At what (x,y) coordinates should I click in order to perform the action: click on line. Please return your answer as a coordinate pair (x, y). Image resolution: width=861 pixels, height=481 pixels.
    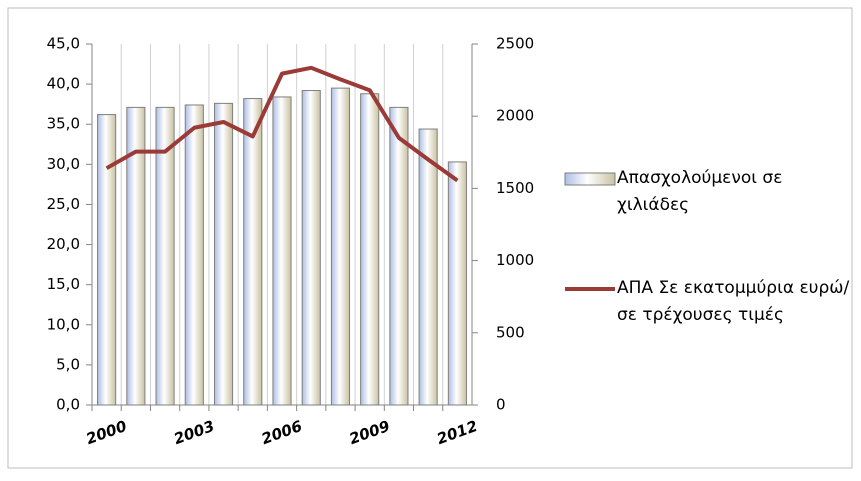
    Looking at the image, I should click on (282, 124).